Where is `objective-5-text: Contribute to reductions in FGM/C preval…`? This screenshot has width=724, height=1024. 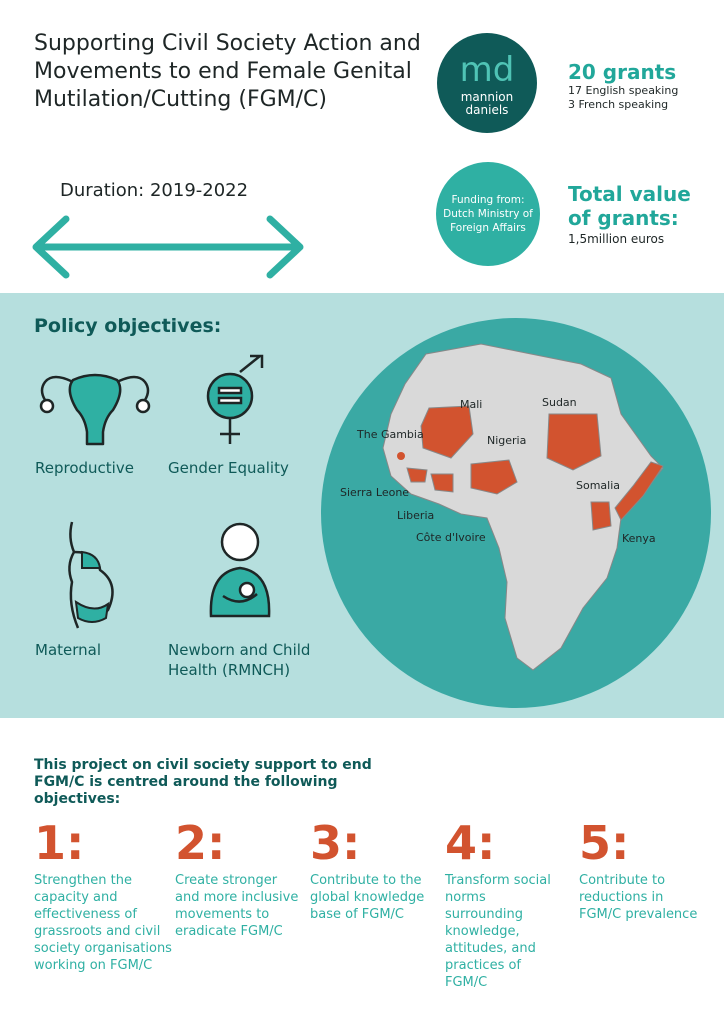
objective-5-text: Contribute to reductions in FGM/C preval… is located at coordinates (638, 897).